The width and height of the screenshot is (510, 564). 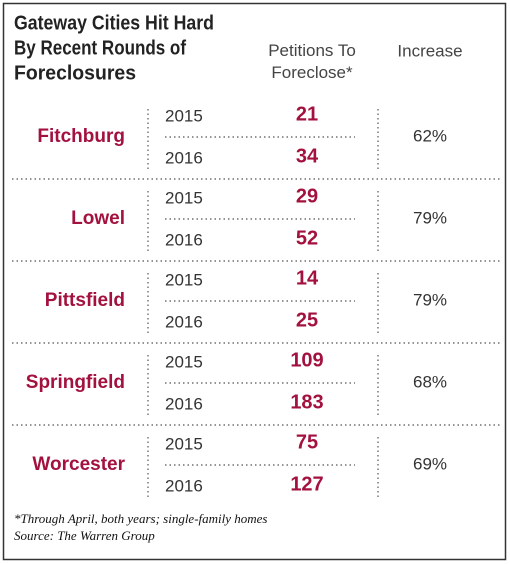 I want to click on column-header: Petitions To Foreclose*, so click(x=312, y=61).